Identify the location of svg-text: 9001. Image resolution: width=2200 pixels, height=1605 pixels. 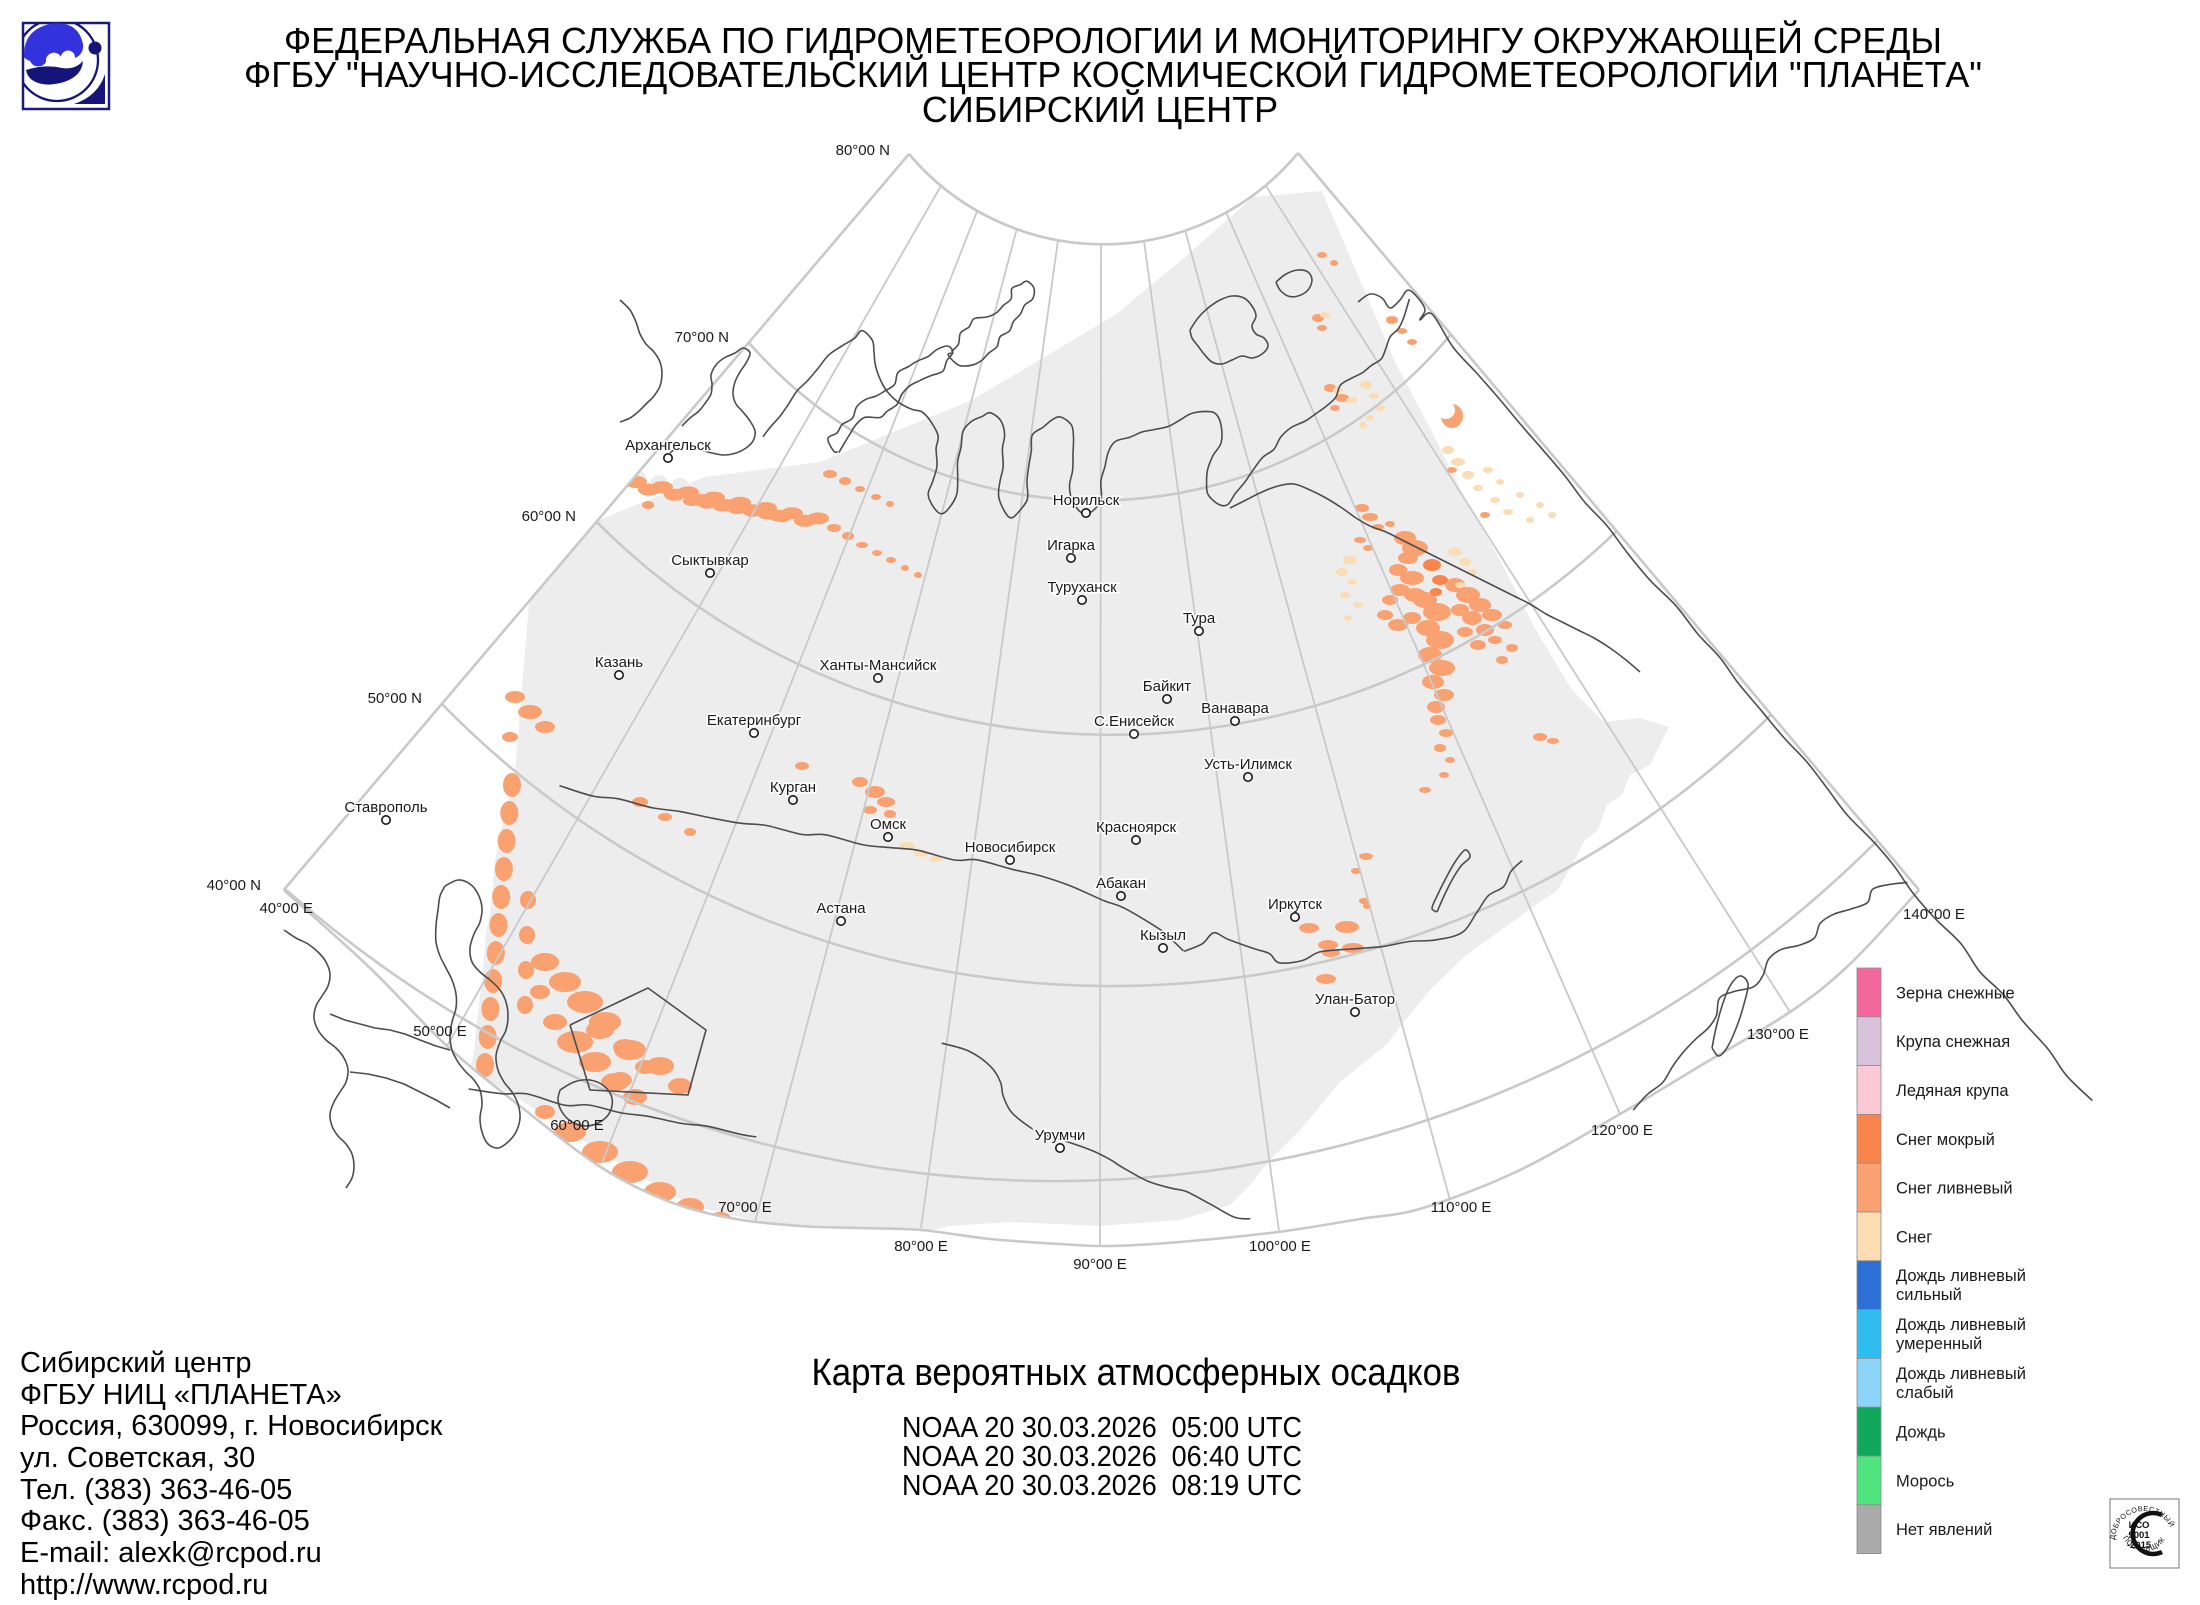
(2139, 1535).